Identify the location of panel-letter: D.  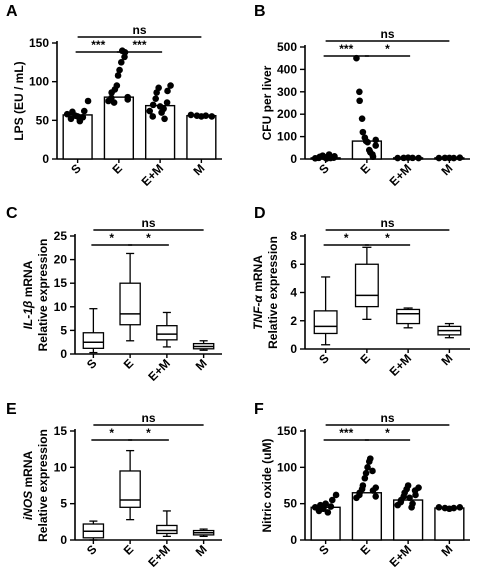
(260, 213).